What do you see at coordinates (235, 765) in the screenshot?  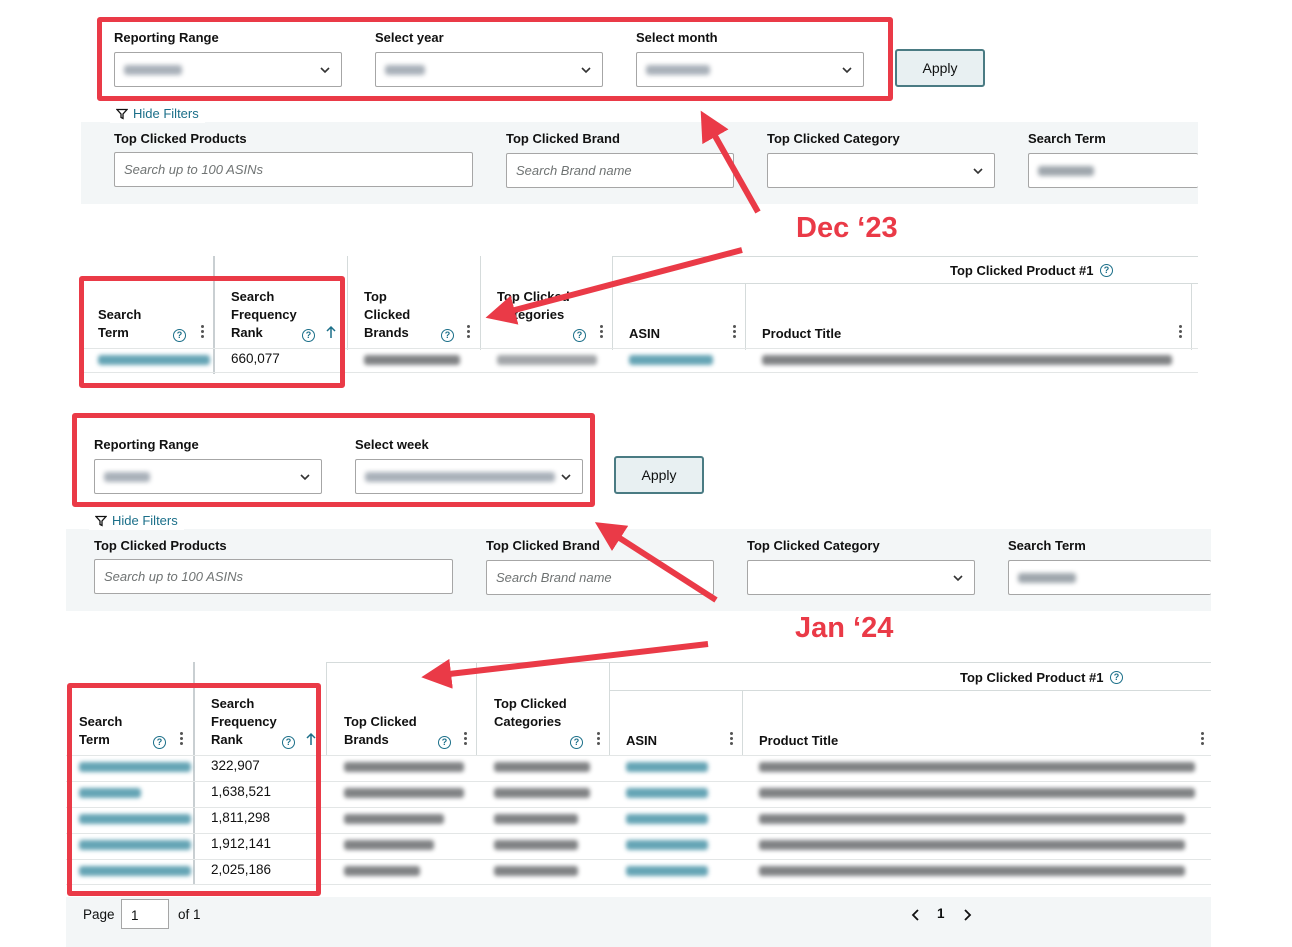 I see `search-frequency-rank-value: 322,907` at bounding box center [235, 765].